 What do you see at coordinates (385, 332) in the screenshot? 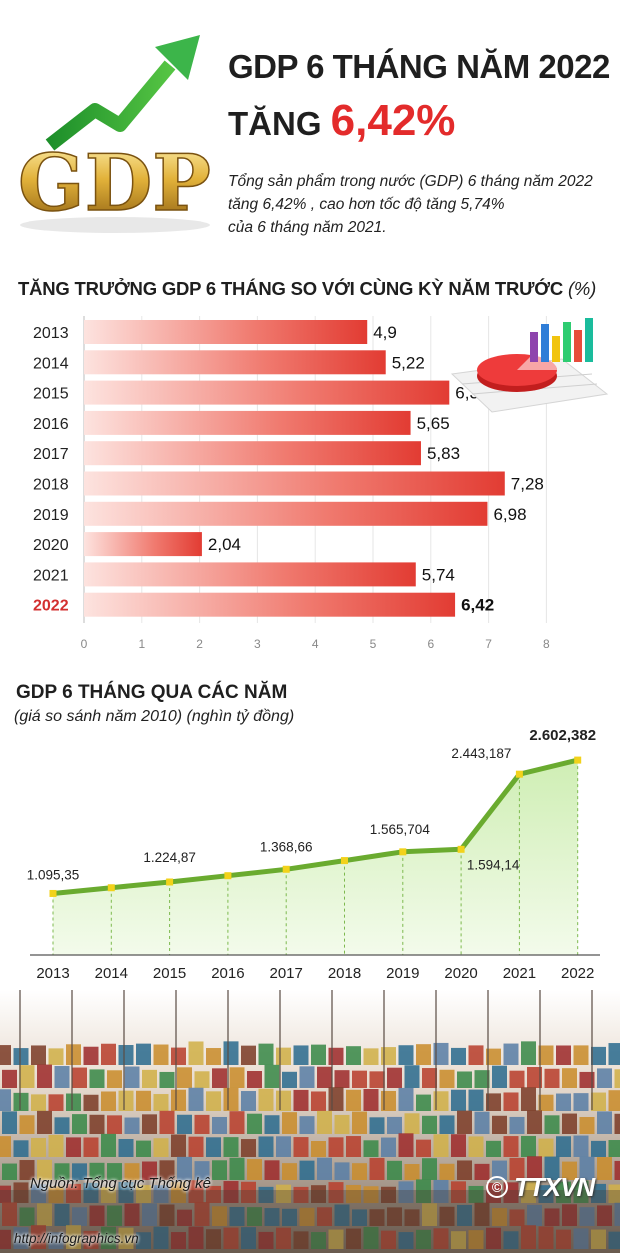
I see `bar-value-label: 4,9` at bounding box center [385, 332].